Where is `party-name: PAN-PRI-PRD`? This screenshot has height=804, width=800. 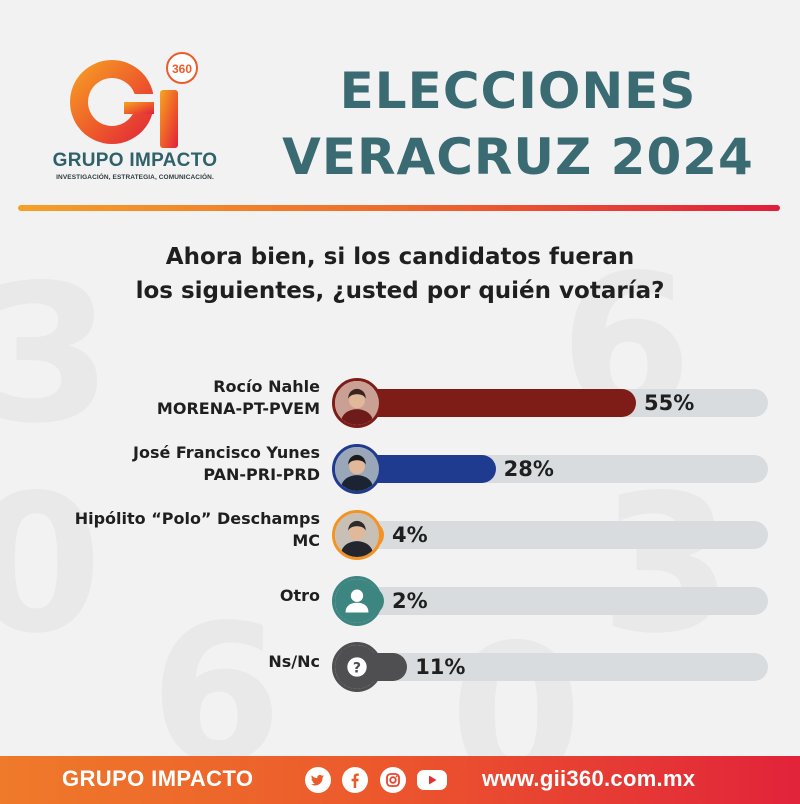
party-name: PAN-PRI-PRD is located at coordinates (261, 474).